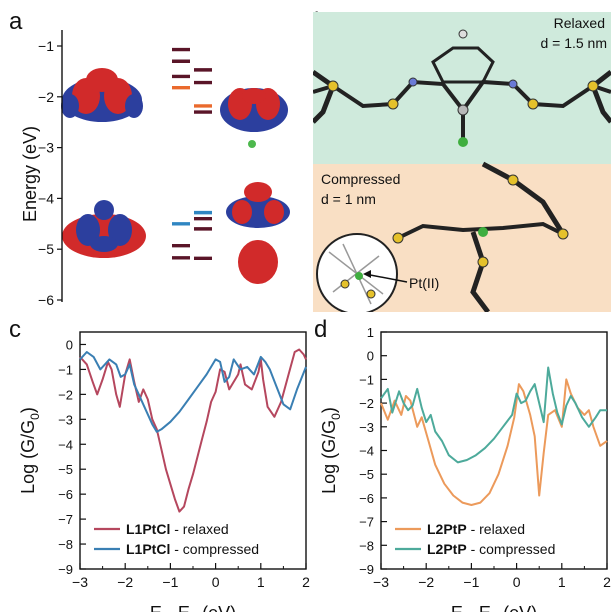 Image resolution: width=611 pixels, height=612 pixels. I want to click on relaxed-atoms, so click(463, 88).